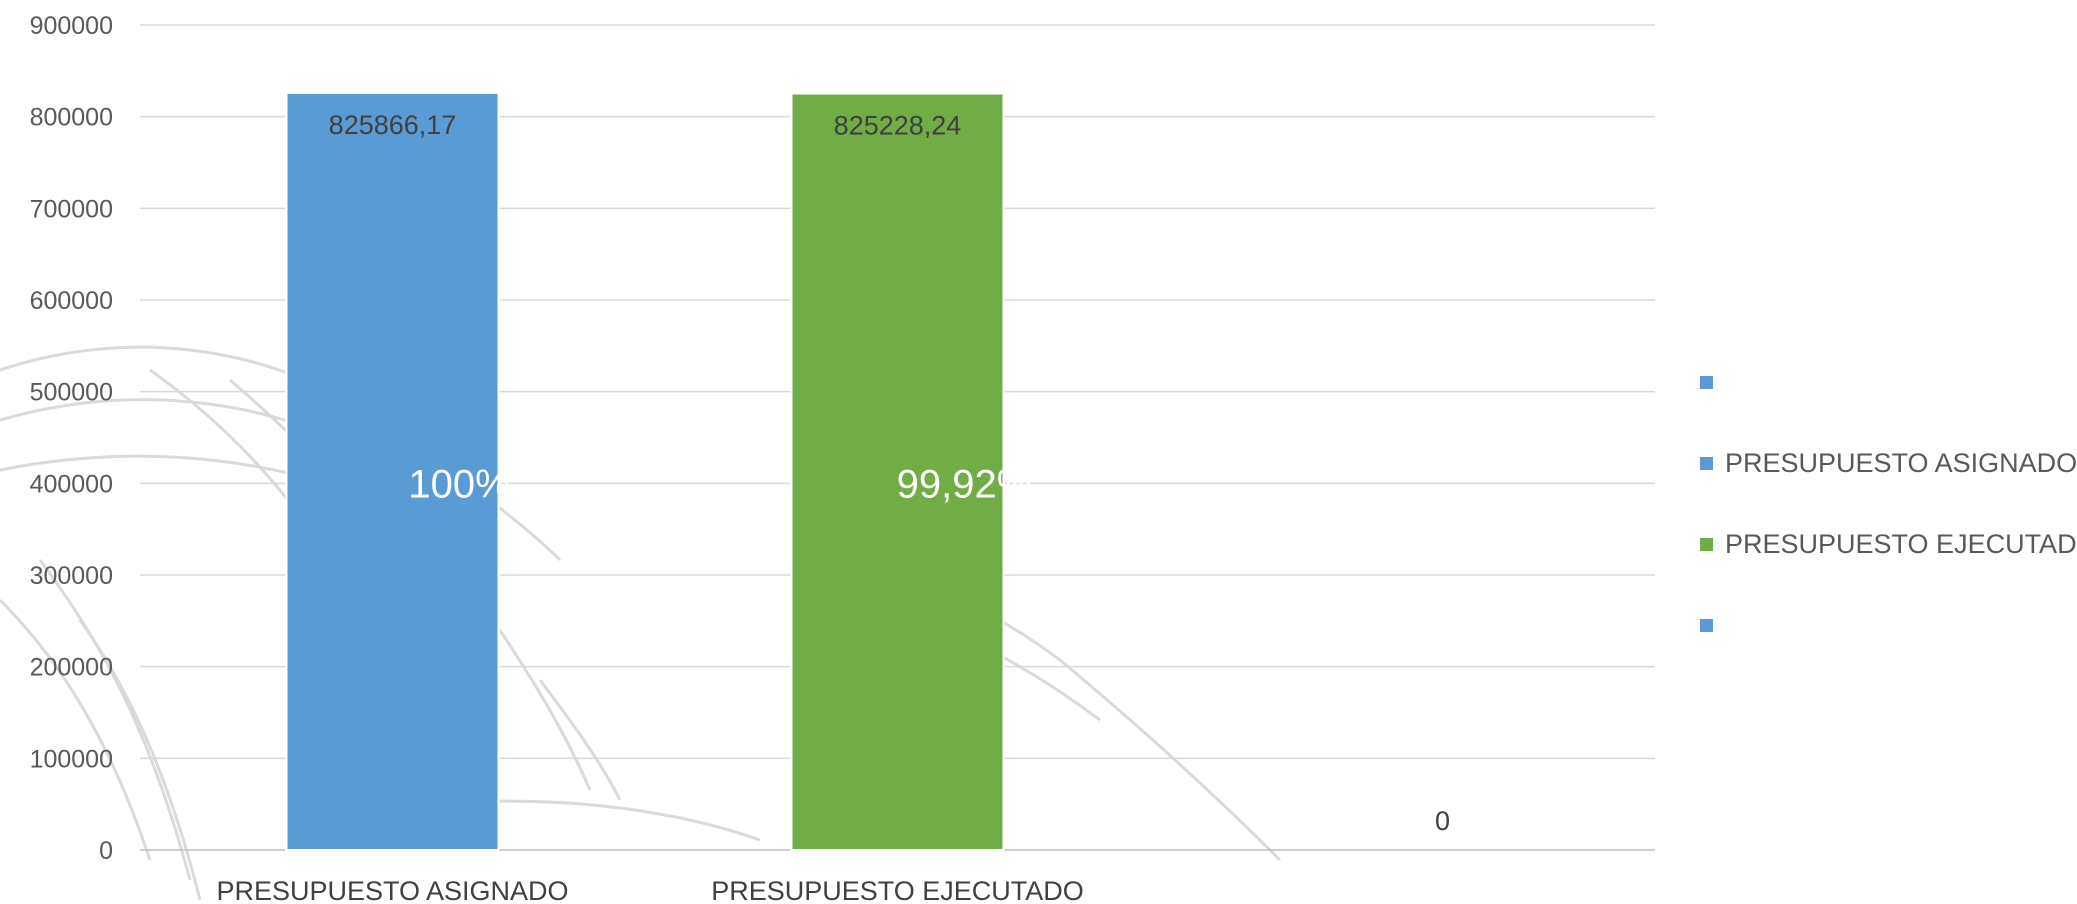 This screenshot has height=904, width=2077. Describe the element at coordinates (71, 118) in the screenshot. I see `y-tick-label: 800000` at that location.